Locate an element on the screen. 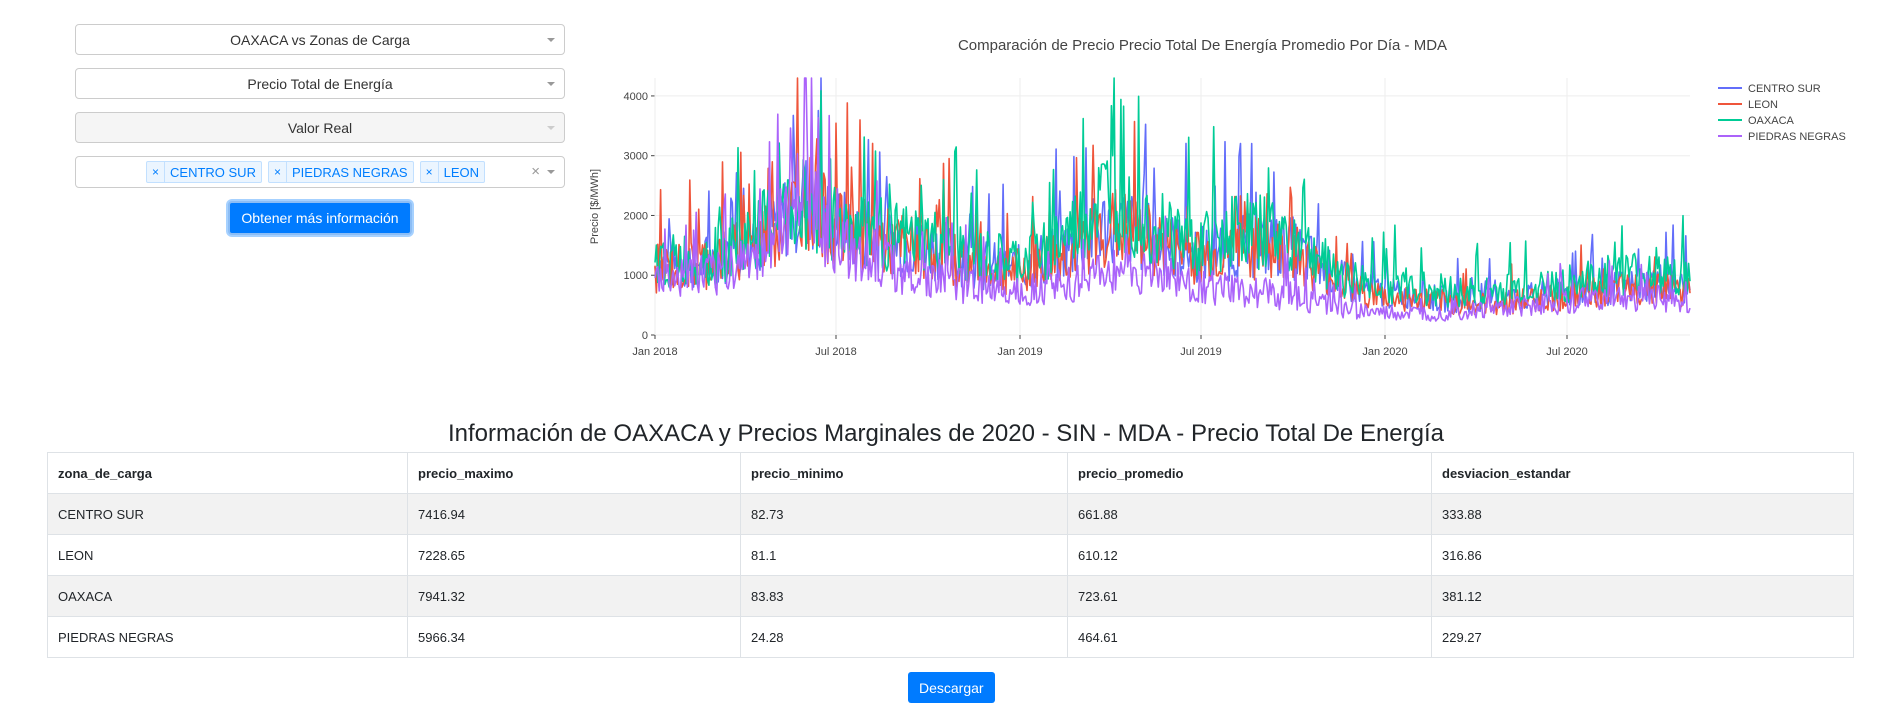  value-type-dropdown-value: Valor Real is located at coordinates (320, 127).